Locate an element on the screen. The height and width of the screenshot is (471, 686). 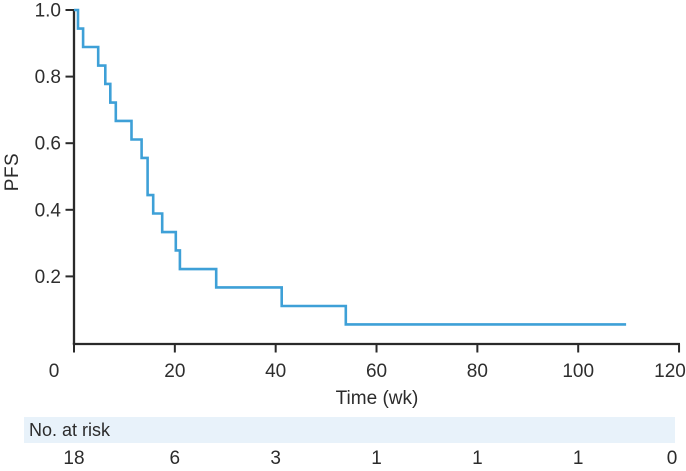
x-tick-label: 100 is located at coordinates (578, 371).